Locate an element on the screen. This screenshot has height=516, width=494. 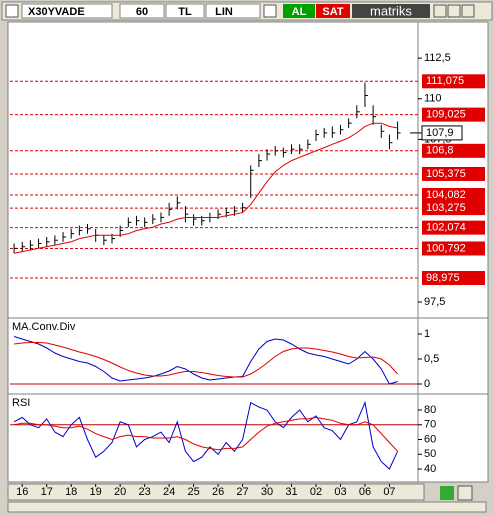
y-tick-label: 70 is located at coordinates (430, 425).